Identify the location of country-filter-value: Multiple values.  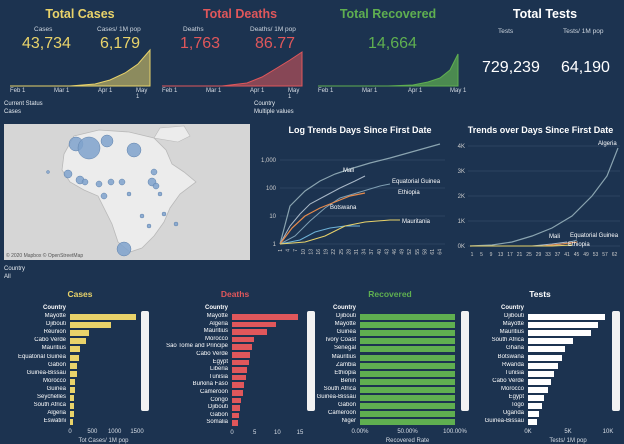
(274, 112).